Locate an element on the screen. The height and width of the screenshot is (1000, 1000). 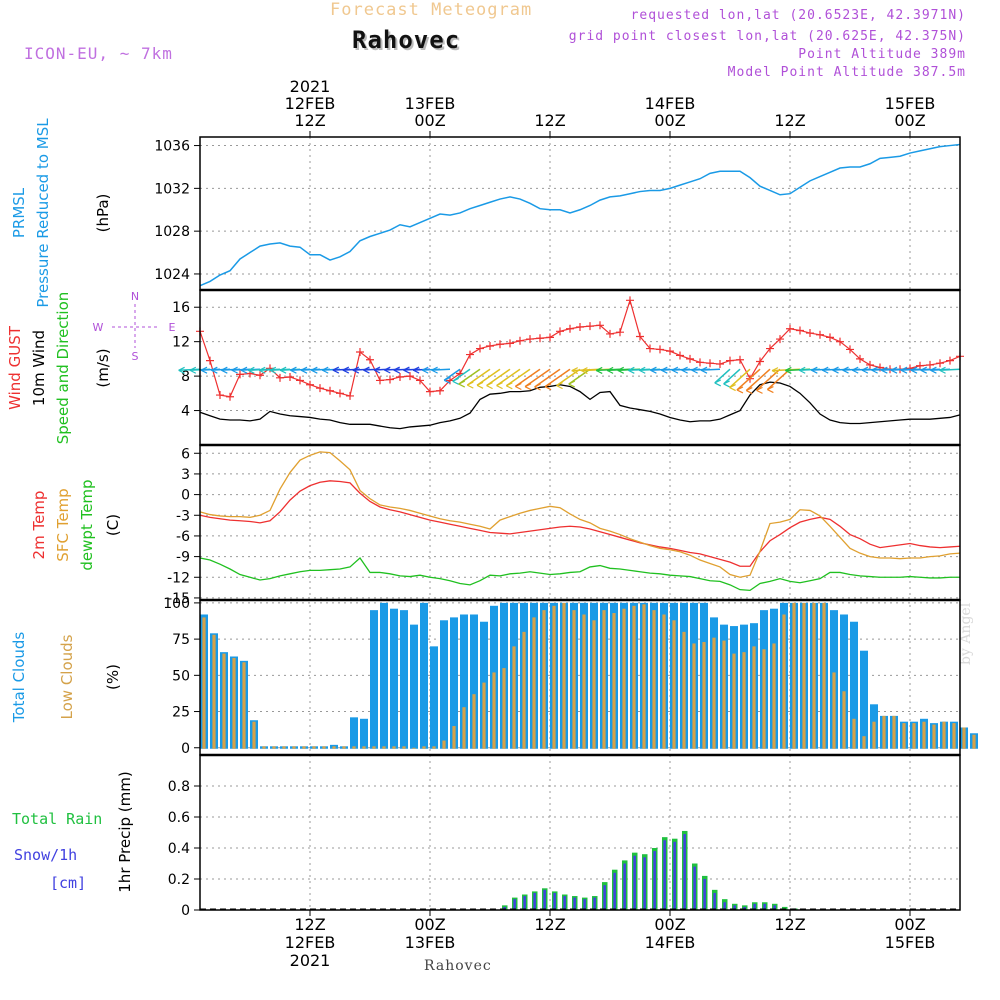
temp-label-2m: 2m Temp is located at coordinates (39, 525).